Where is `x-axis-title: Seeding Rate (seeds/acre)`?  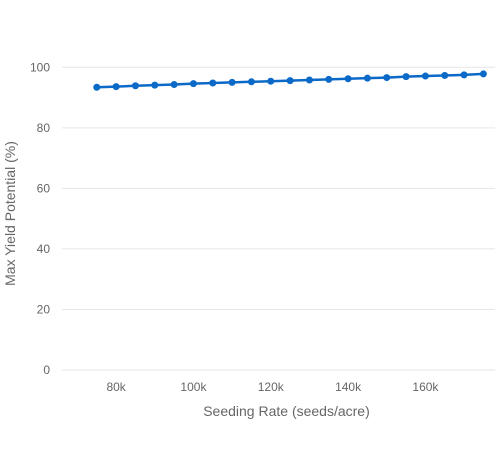
x-axis-title: Seeding Rate (seeds/acre) is located at coordinates (286, 411).